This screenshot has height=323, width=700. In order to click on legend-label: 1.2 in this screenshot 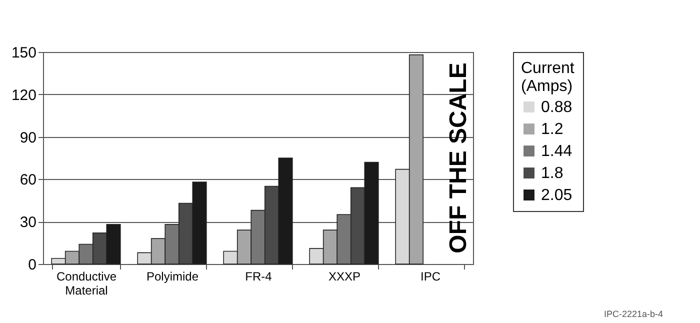, I will do `click(552, 129)`.